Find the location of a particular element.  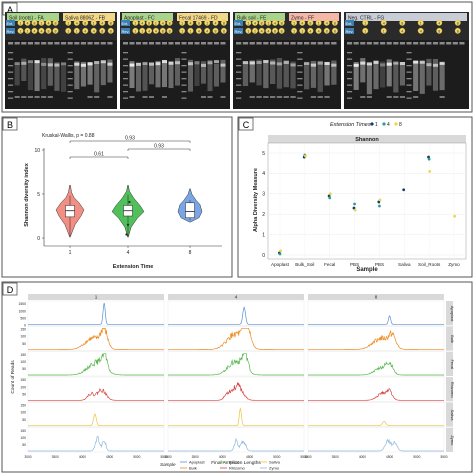

panel-a-letter: A is located at coordinates (10, 10).